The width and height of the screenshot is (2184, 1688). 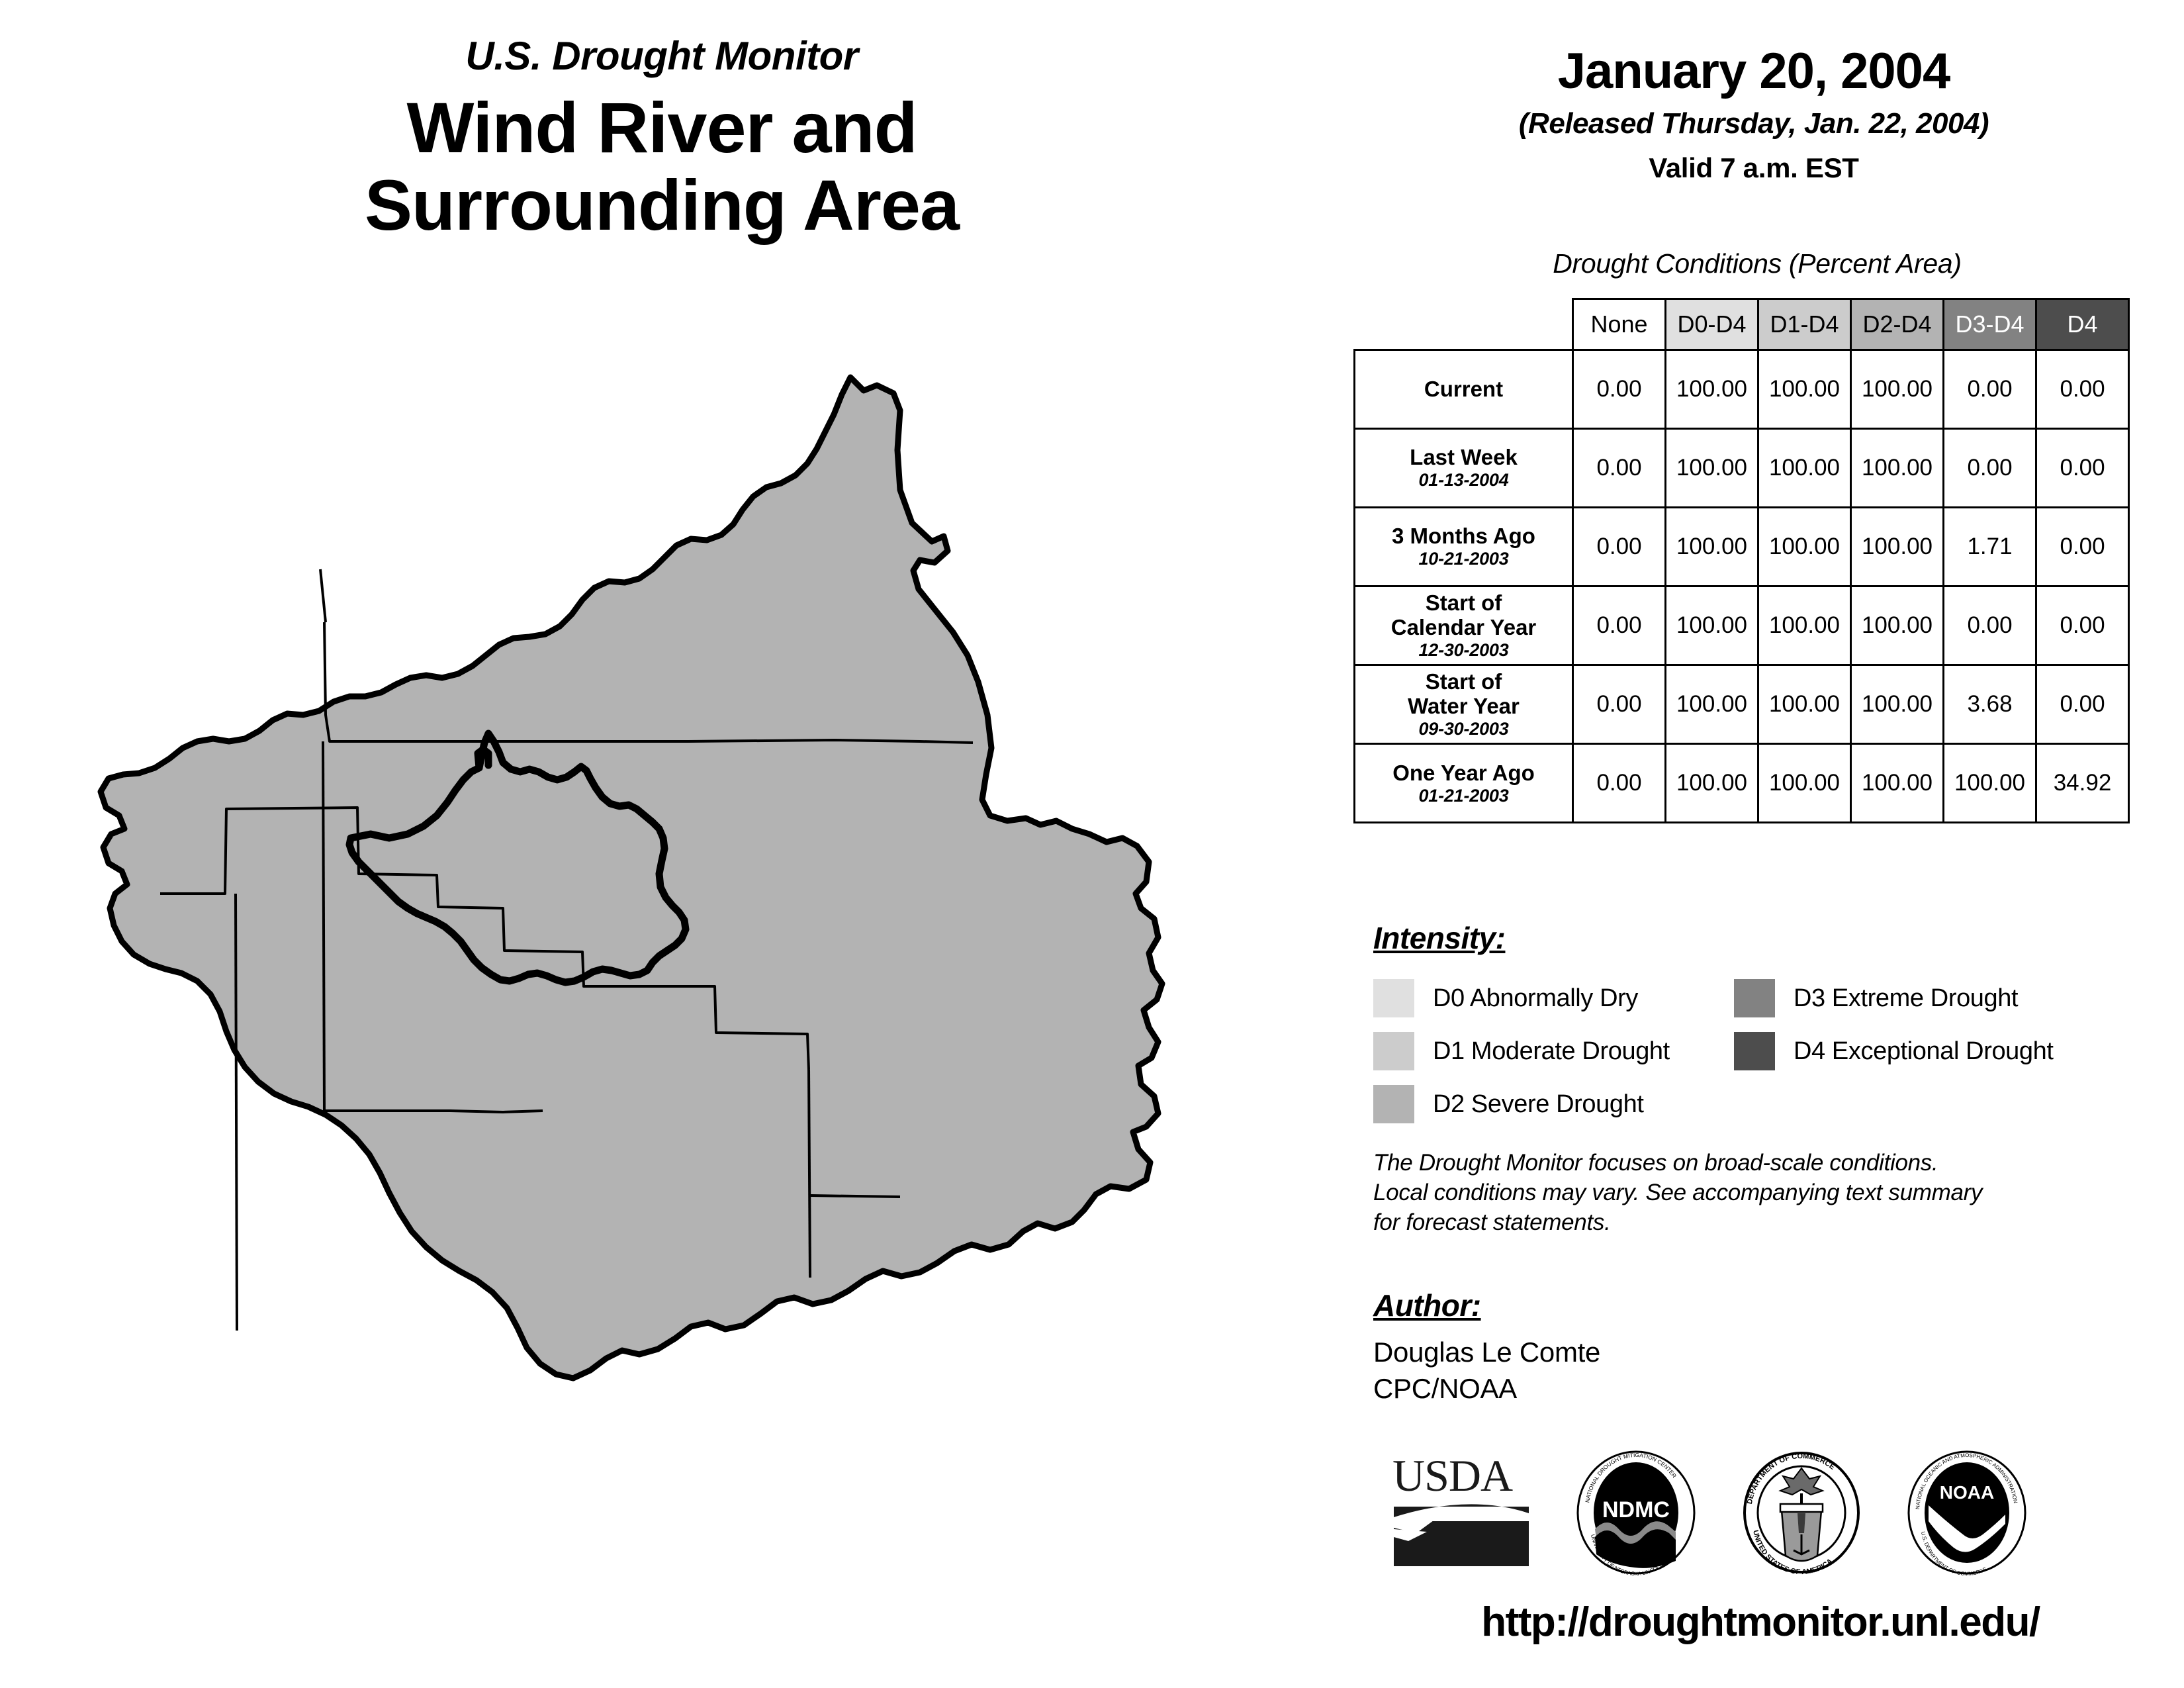 I want to click on author-block: Douglas Le Comte CPC/NOAA, so click(x=1487, y=1370).